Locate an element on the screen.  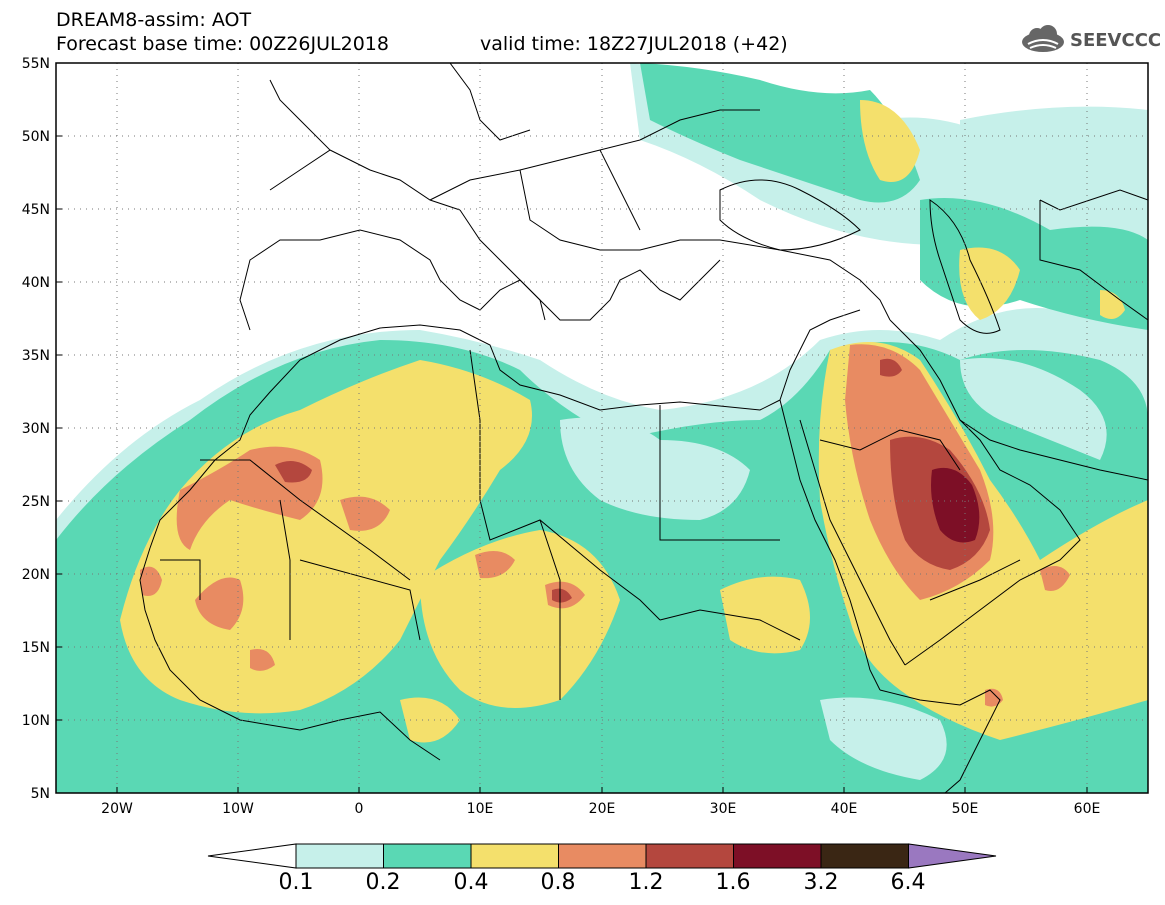
colorbar-over-triangle is located at coordinates (952, 856).